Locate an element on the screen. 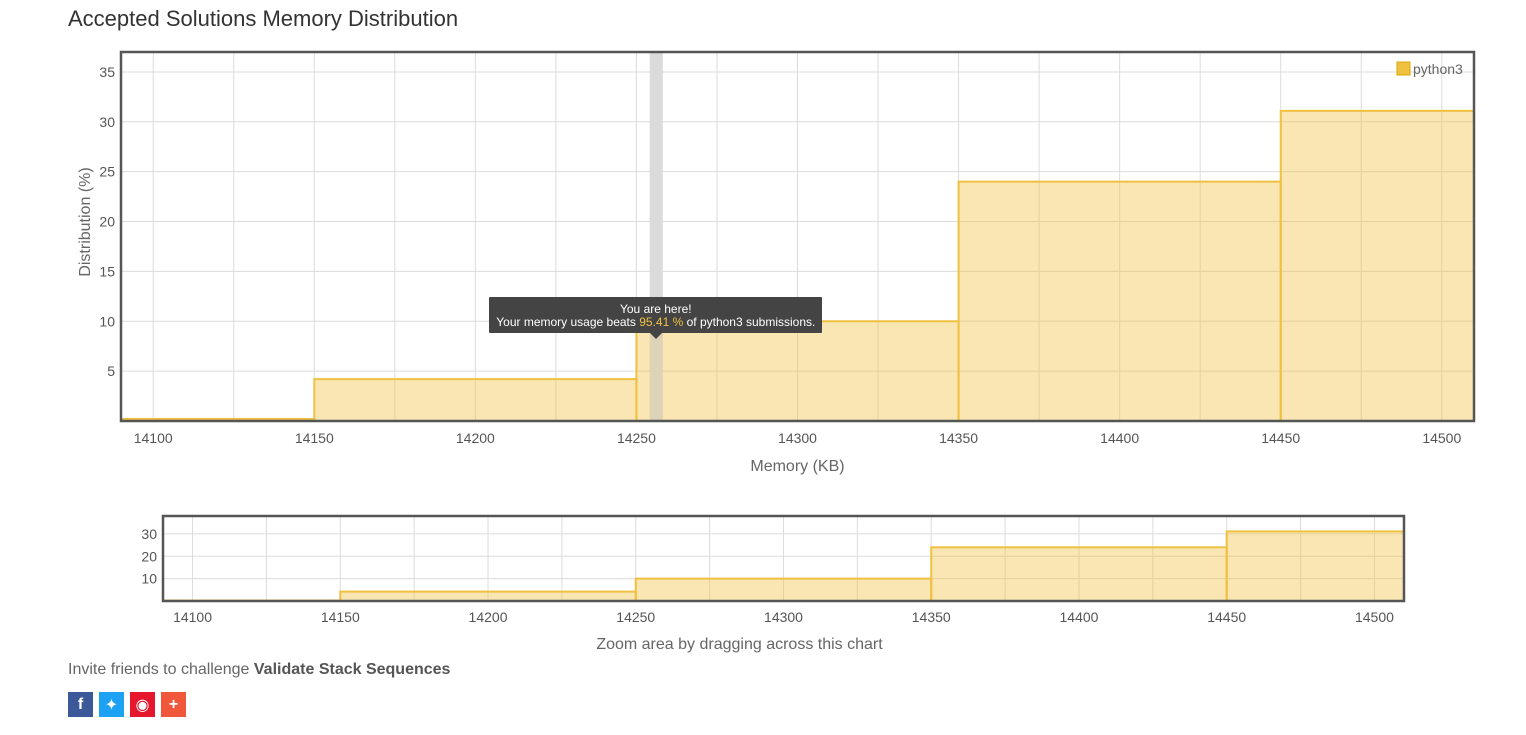 The width and height of the screenshot is (1526, 735). position-marker-overlay is located at coordinates (656, 236).